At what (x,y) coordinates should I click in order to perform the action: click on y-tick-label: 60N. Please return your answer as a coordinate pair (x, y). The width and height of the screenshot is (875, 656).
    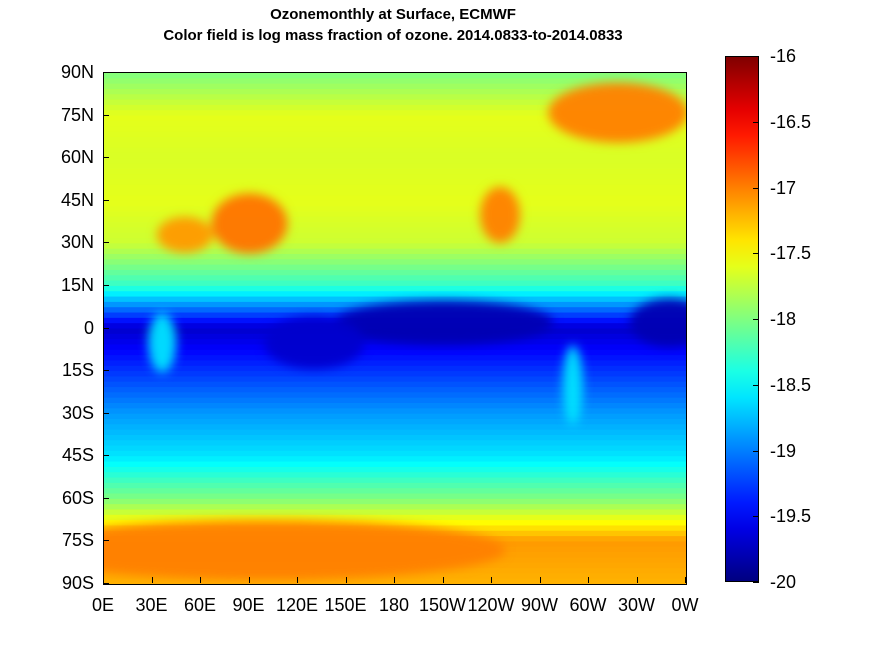
    Looking at the image, I should click on (77, 157).